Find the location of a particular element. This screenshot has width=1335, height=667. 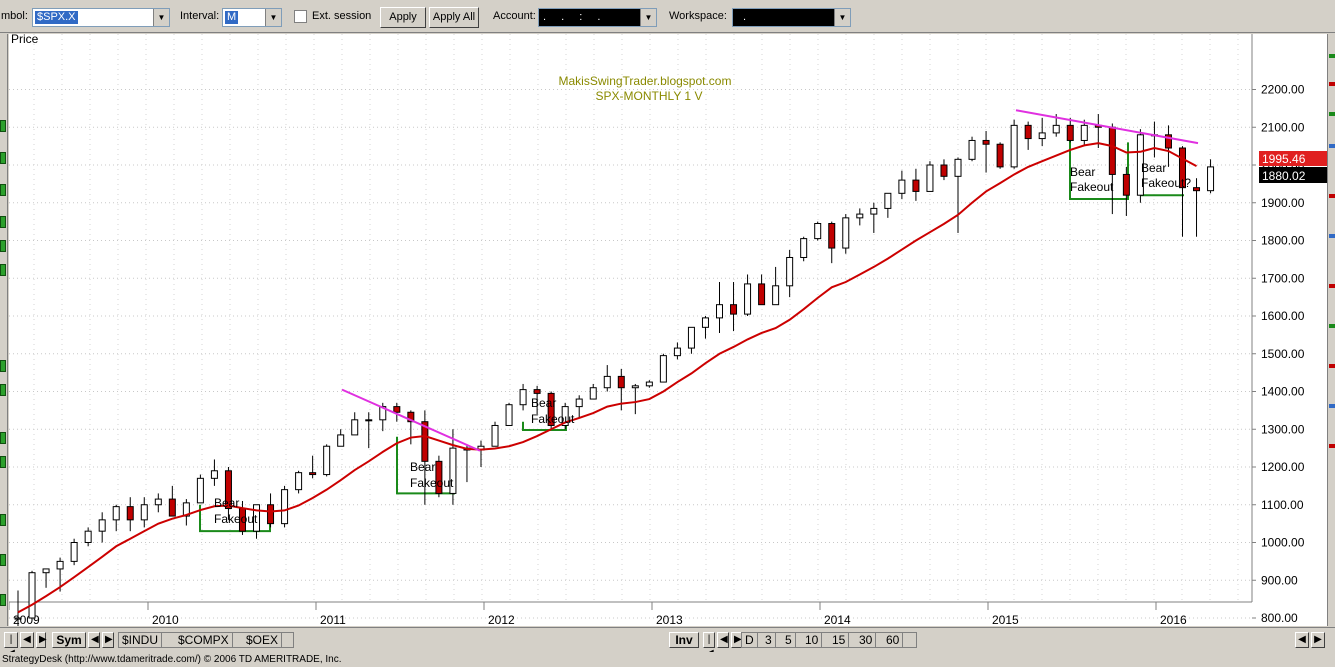

apply-all-button: Apply All is located at coordinates (454, 17).